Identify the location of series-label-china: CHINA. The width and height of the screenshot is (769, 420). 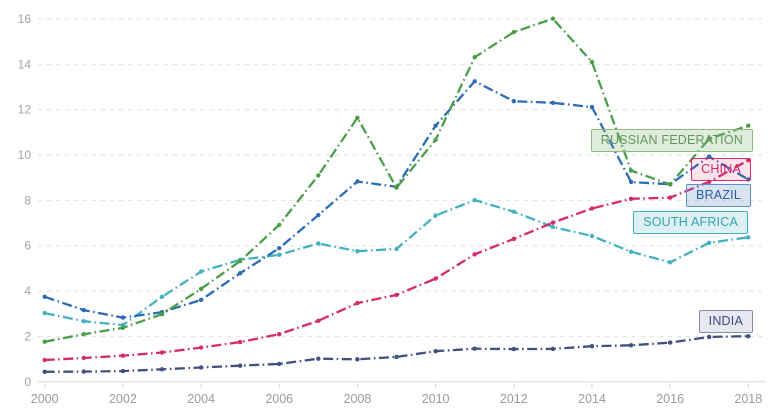
(721, 169).